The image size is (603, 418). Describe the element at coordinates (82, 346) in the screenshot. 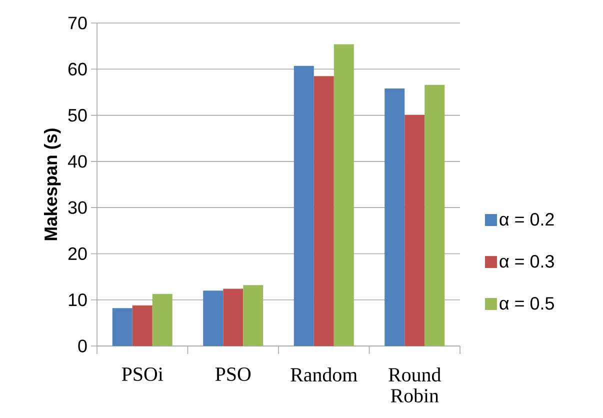

I see `y-tick-label: 0` at that location.